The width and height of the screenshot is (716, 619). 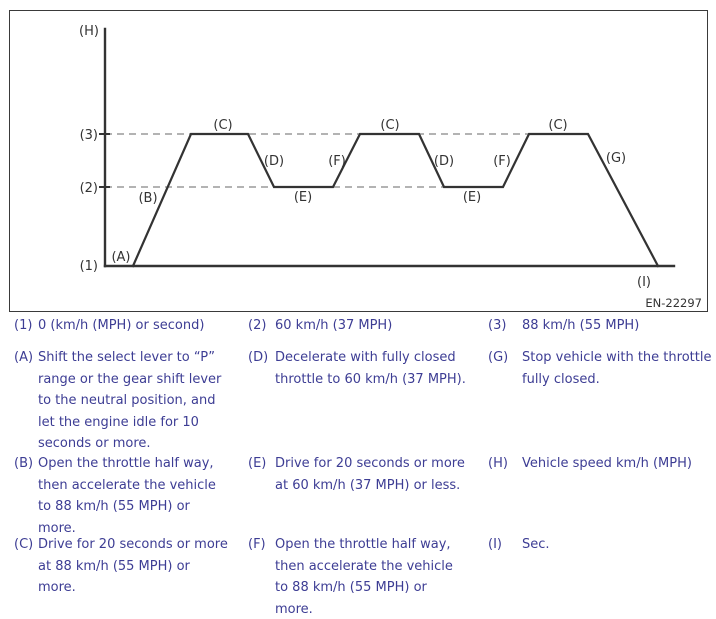 I want to click on legend-tag: (3), so click(x=497, y=325).